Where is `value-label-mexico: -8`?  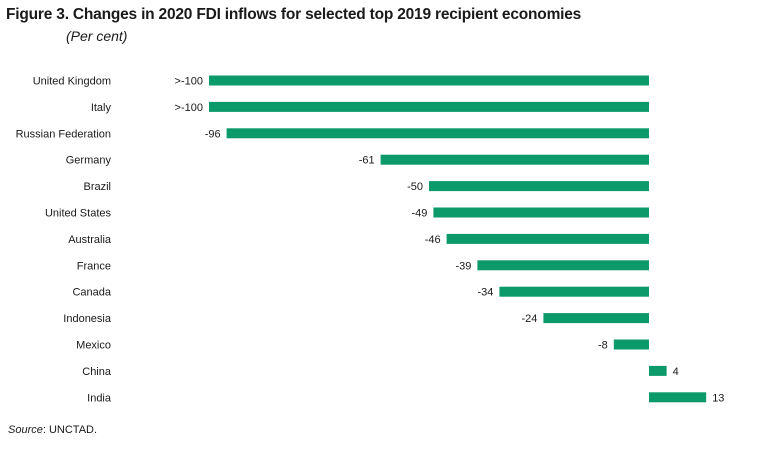
value-label-mexico: -8 is located at coordinates (603, 346).